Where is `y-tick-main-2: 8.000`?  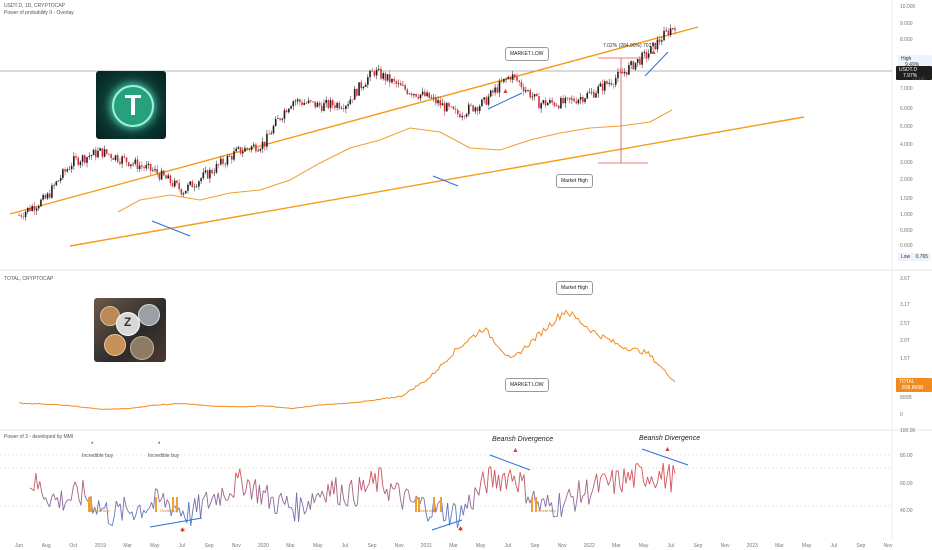 y-tick-main-2: 8.000 is located at coordinates (906, 40).